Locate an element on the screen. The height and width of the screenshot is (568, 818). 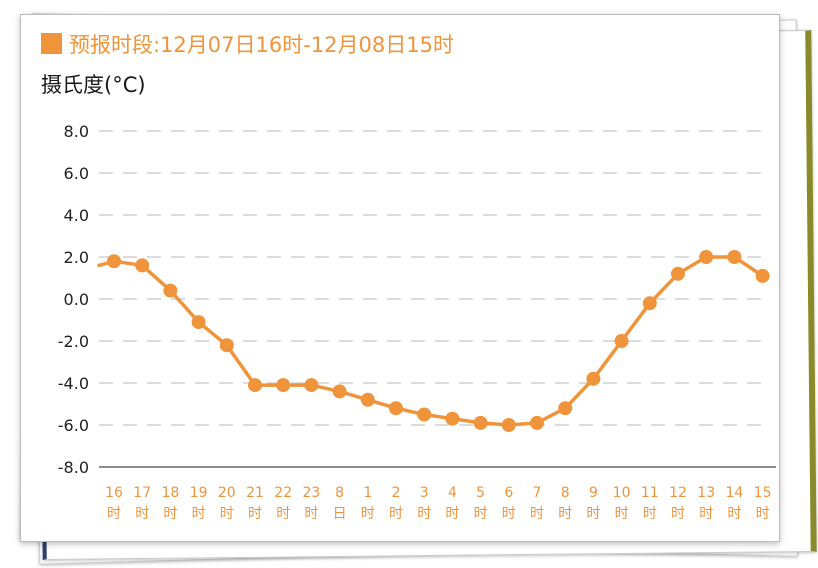
x-tick-label: 22 is located at coordinates (283, 493).